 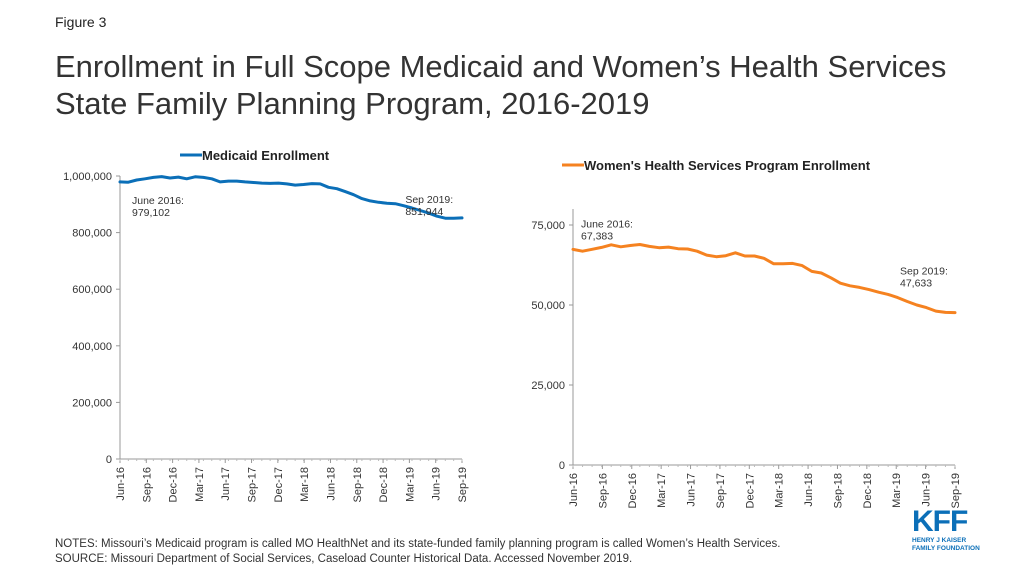 I want to click on chart1-x-tick-label: Dec-16, so click(x=174, y=484).